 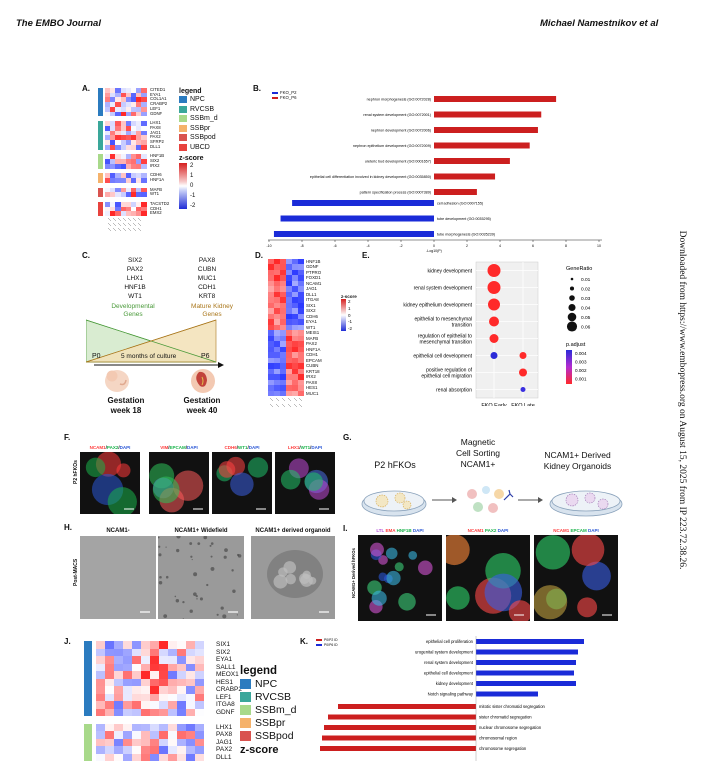 I want to click on legend-item: SSBpod, so click(x=268, y=735).